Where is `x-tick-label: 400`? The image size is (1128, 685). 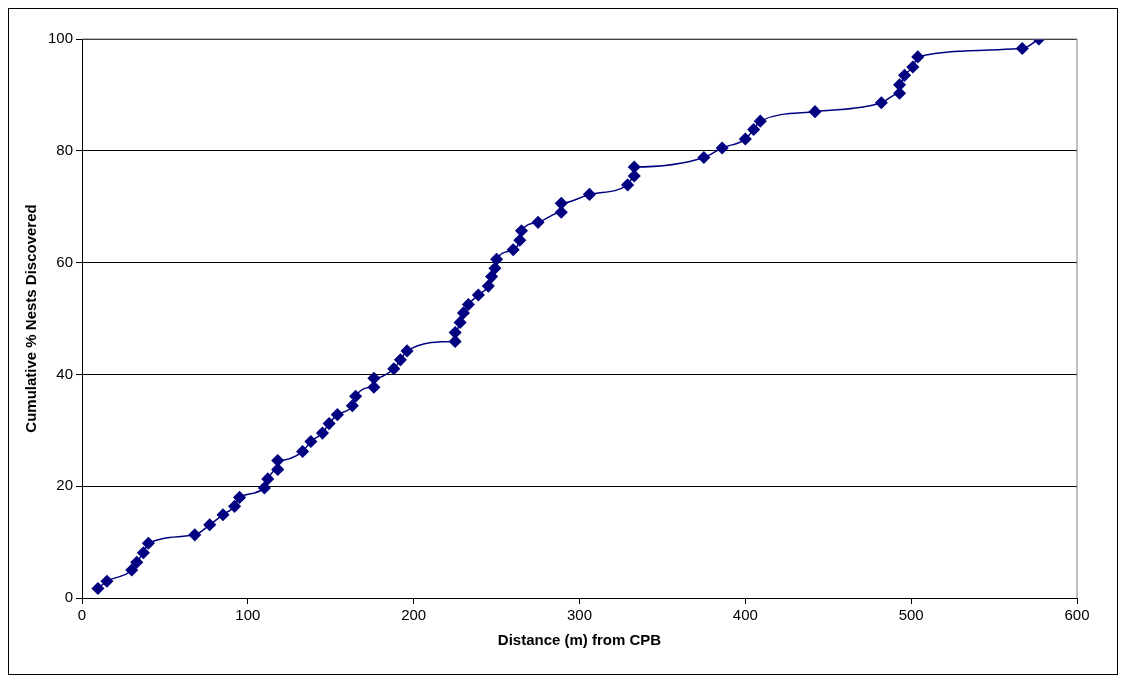
x-tick-label: 400 is located at coordinates (745, 615).